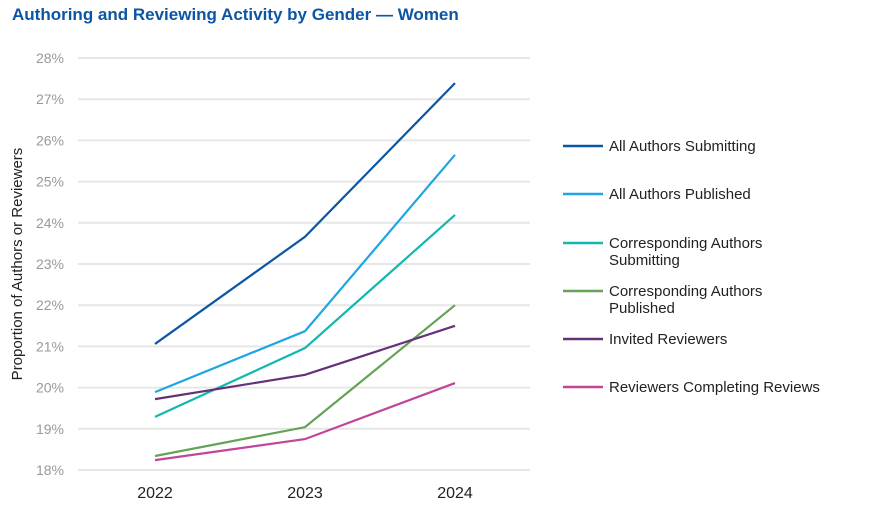  Describe the element at coordinates (50, 470) in the screenshot. I see `y-tick-label: 18%` at that location.